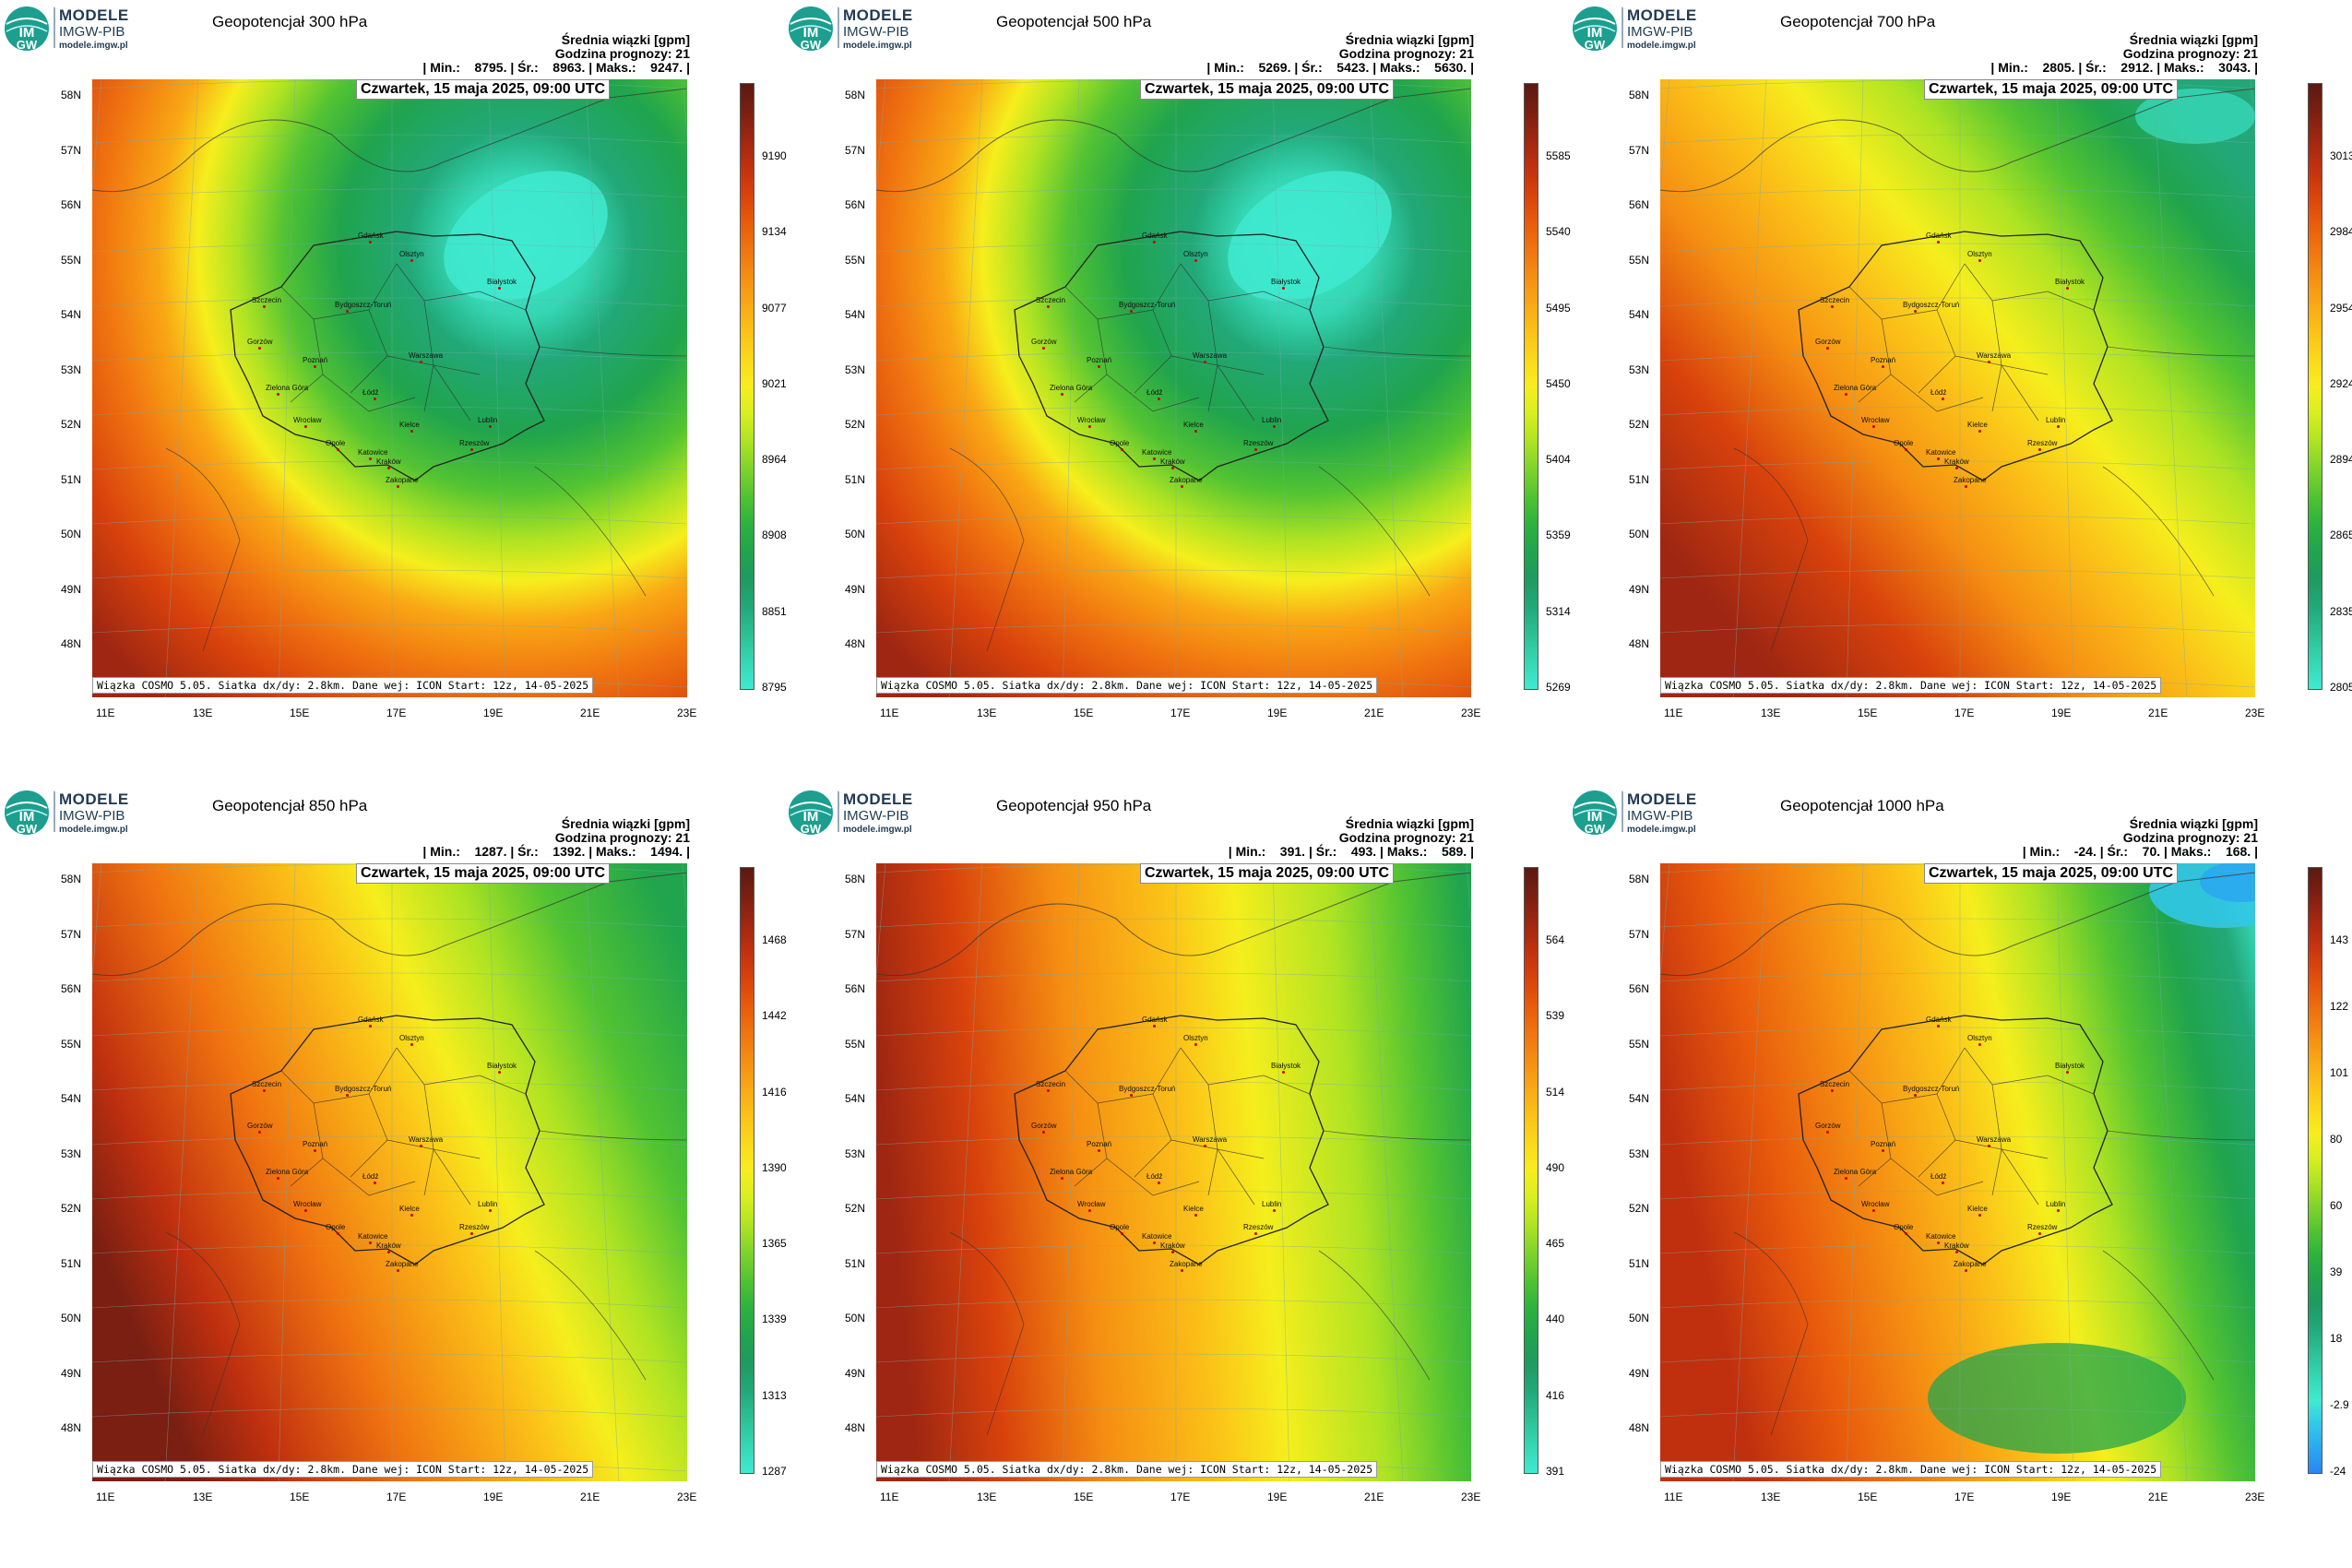  I want to click on colorbar-label: 9190, so click(774, 155).